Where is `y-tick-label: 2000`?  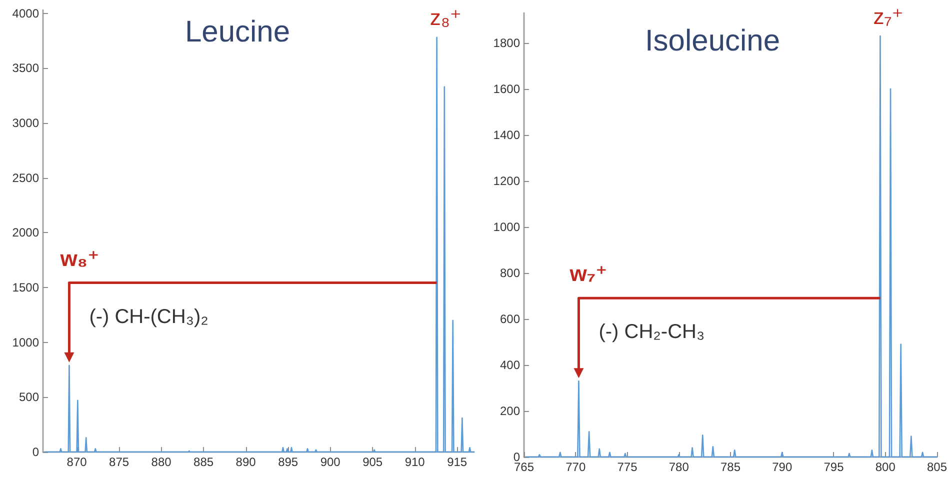 y-tick-label: 2000 is located at coordinates (26, 233).